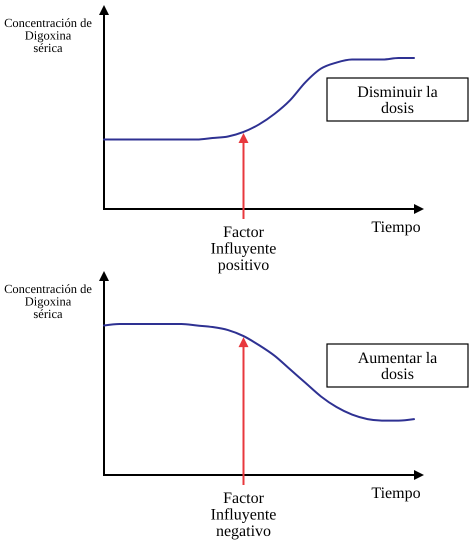 Image resolution: width=472 pixels, height=540 pixels. What do you see at coordinates (397, 100) in the screenshot?
I see `annotation: Disminuir la dosis` at bounding box center [397, 100].